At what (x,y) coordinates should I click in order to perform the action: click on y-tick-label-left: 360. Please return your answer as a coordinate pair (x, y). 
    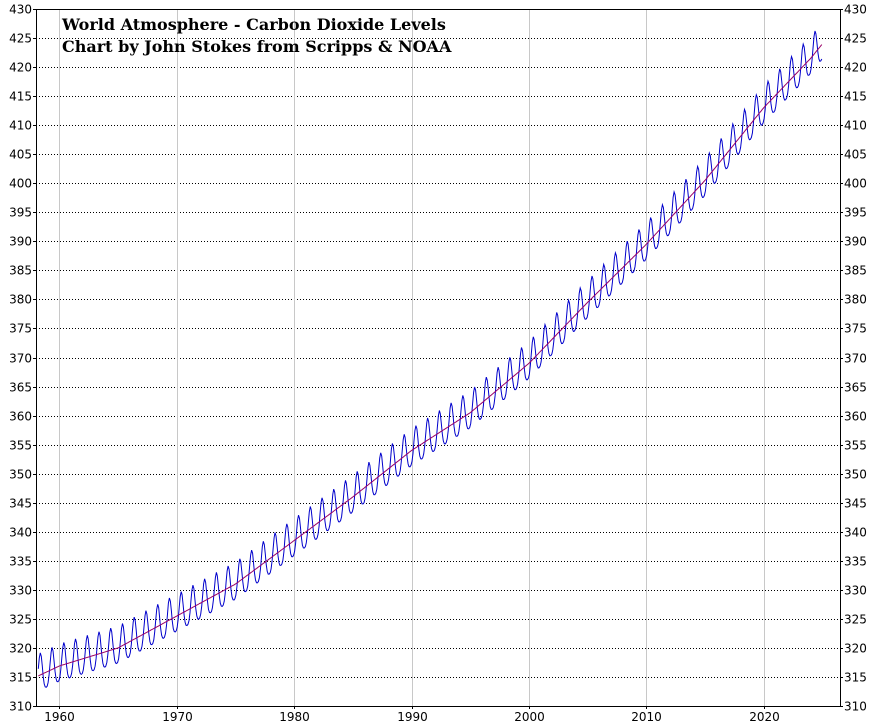
    Looking at the image, I should click on (20, 417).